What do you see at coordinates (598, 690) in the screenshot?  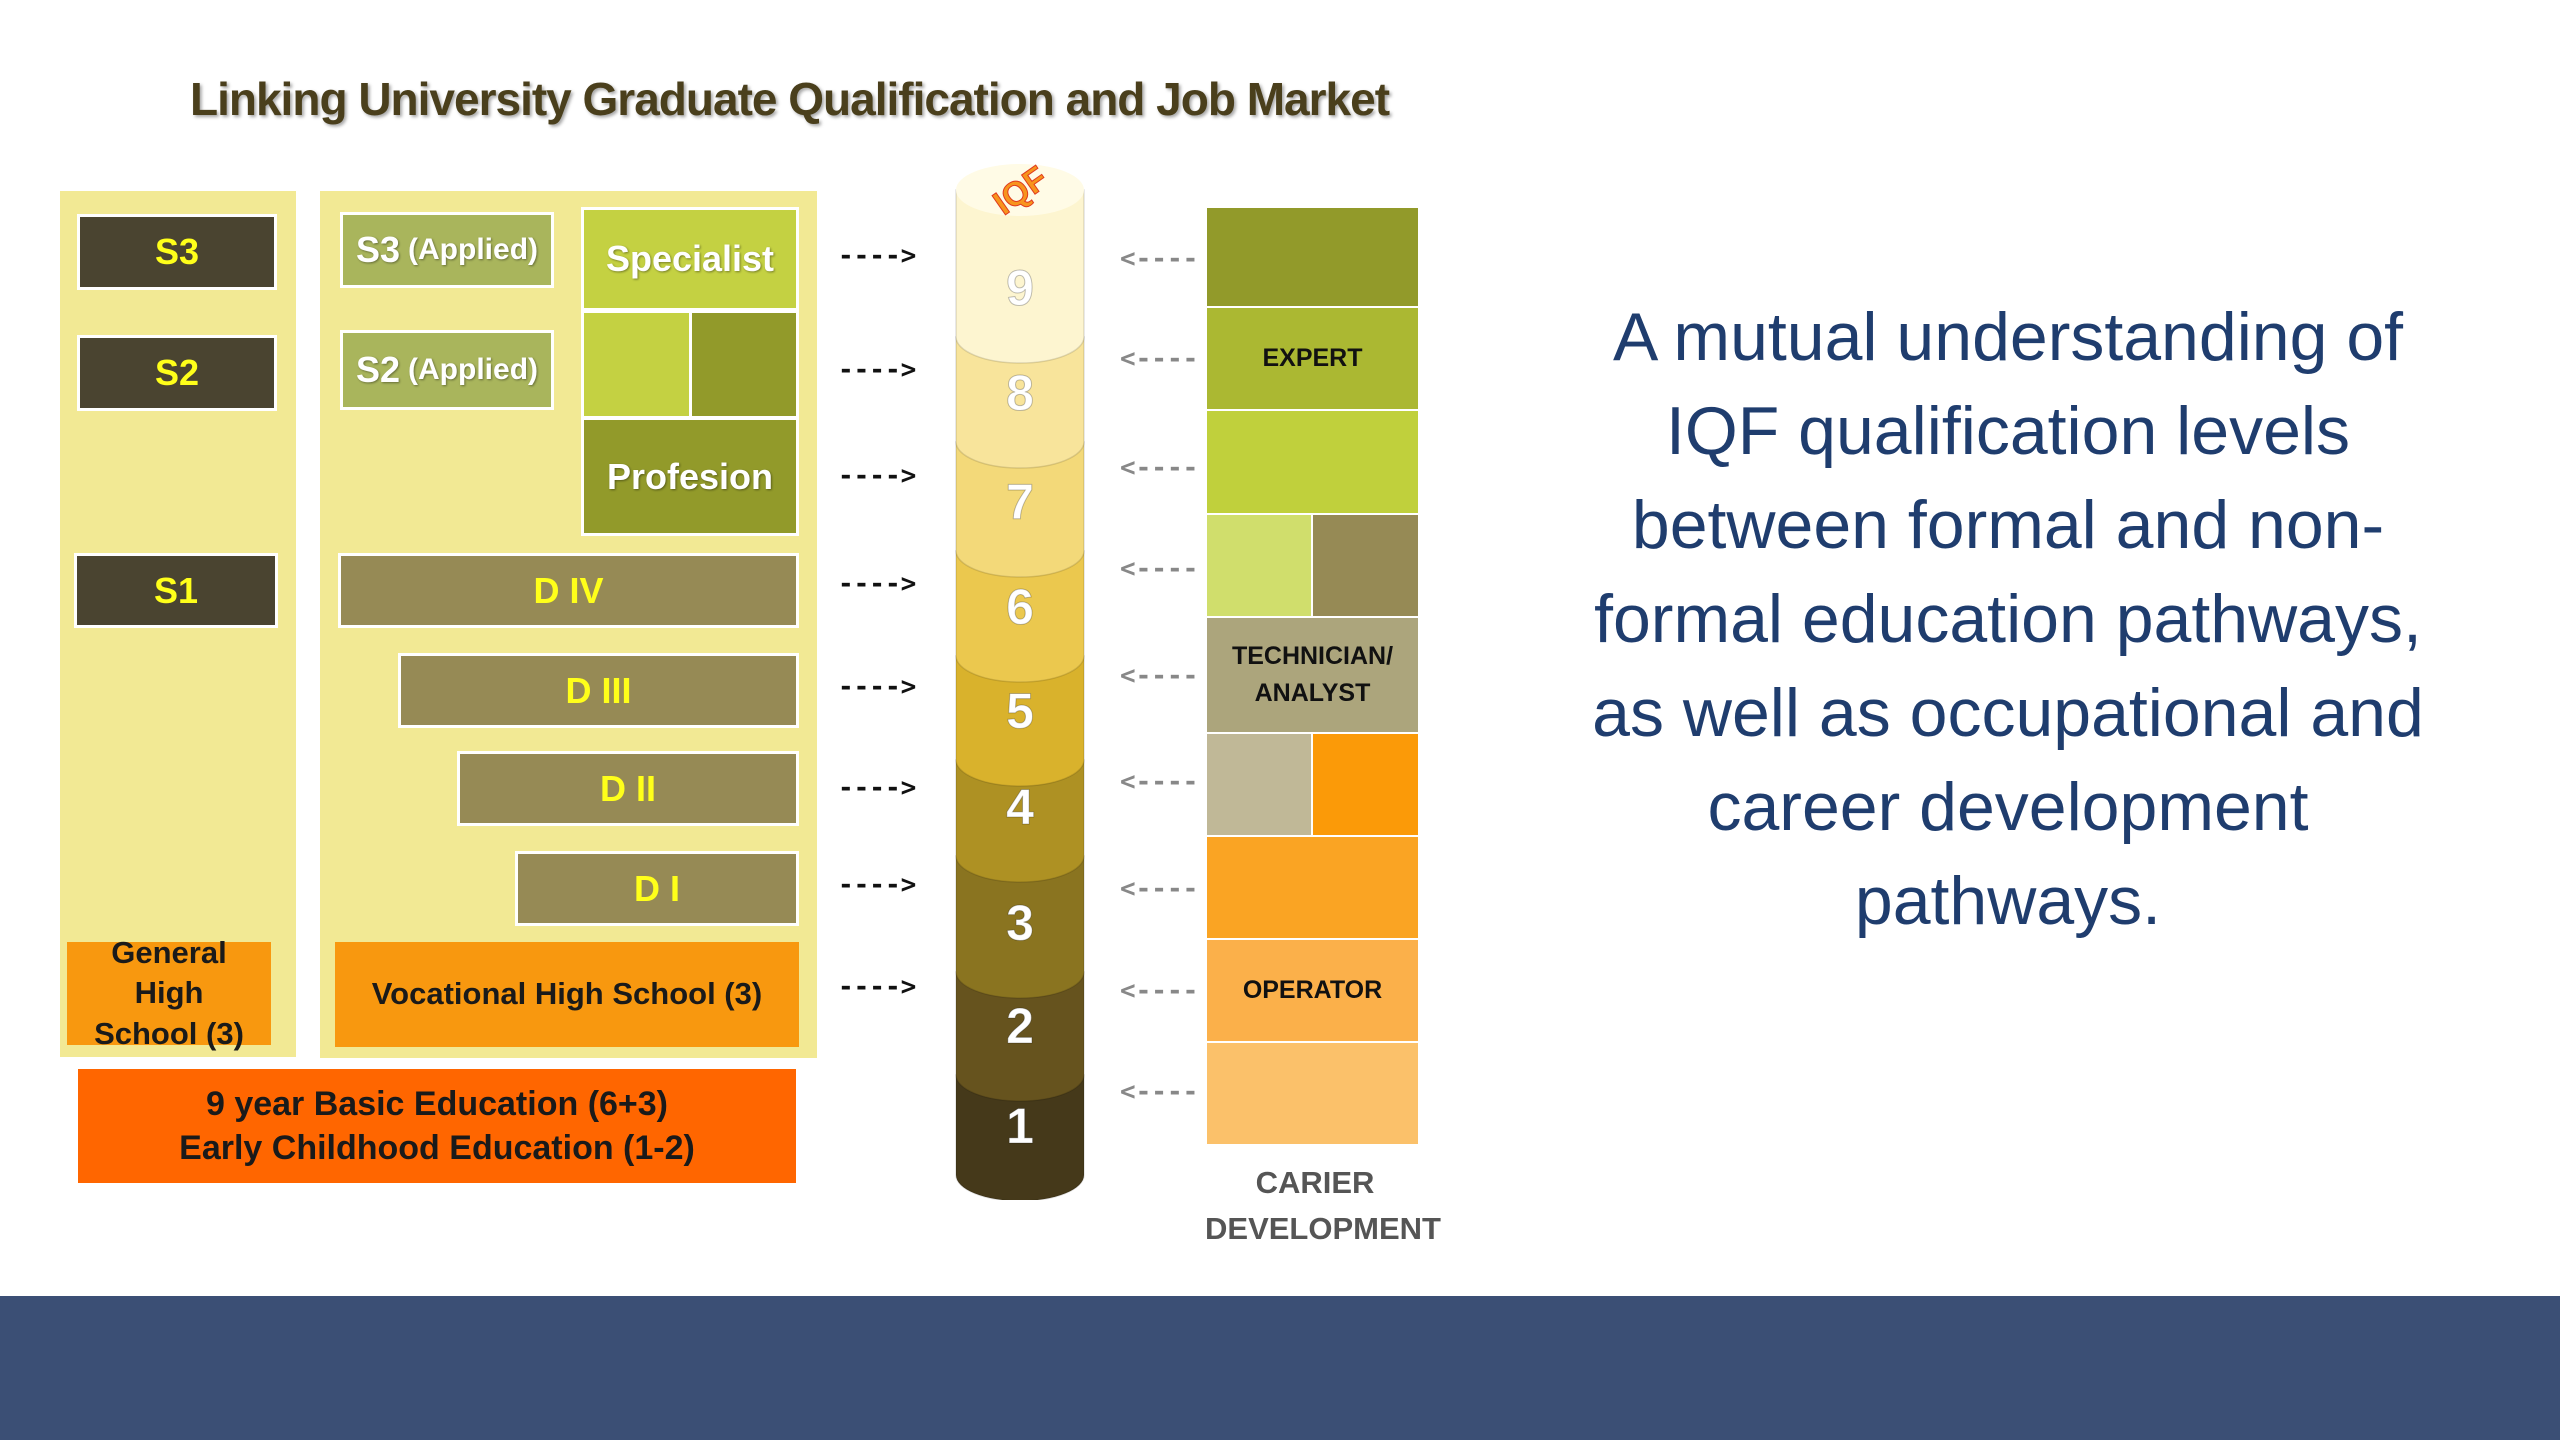 I see `d3-box: D III` at bounding box center [598, 690].